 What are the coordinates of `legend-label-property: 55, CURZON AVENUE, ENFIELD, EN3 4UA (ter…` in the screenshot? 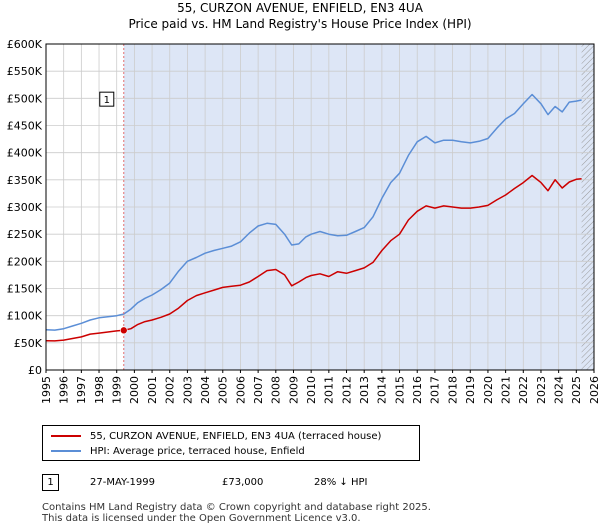 It's located at (236, 436).